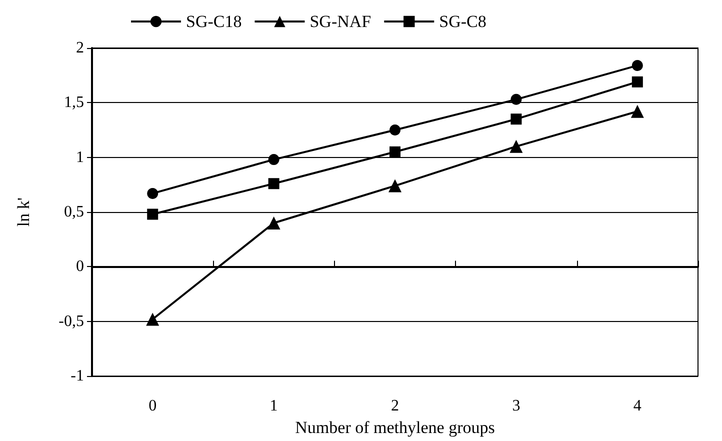 The width and height of the screenshot is (722, 441). I want to click on y-tick-label: 1, so click(80, 157).